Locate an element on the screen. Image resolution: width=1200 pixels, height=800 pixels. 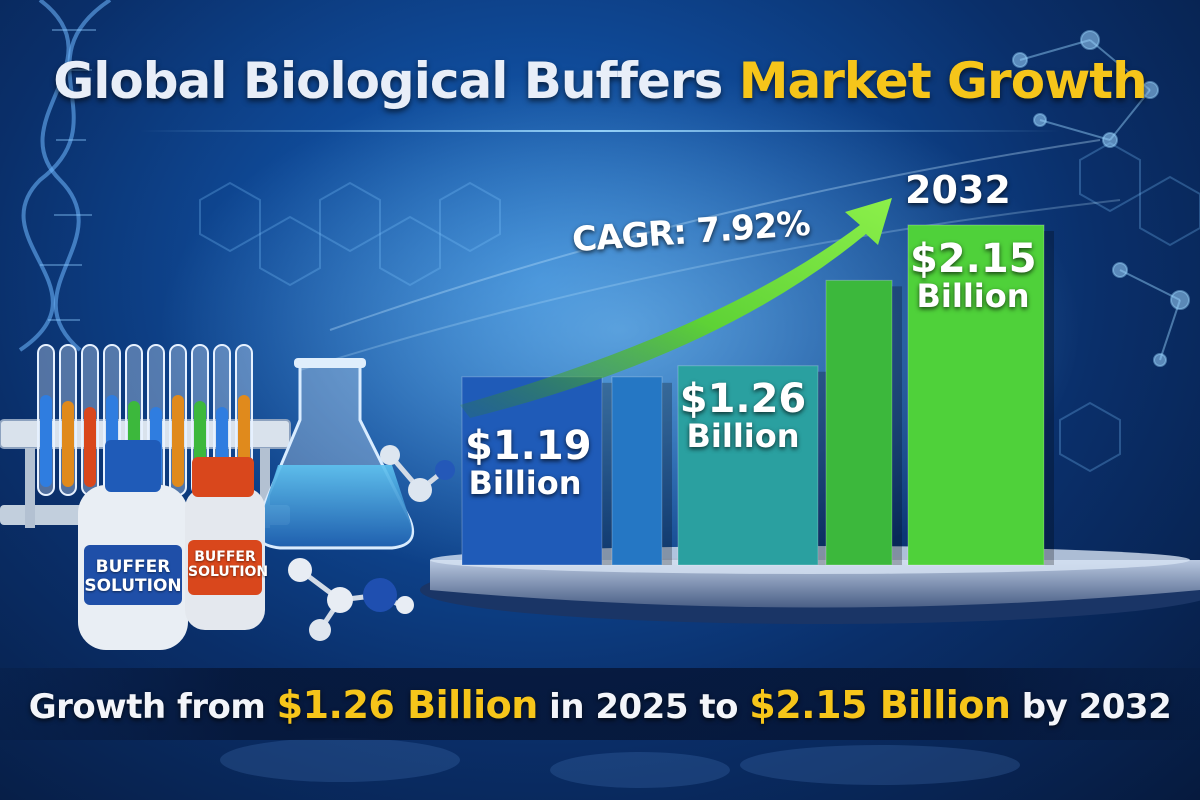
footer-p2: in 2025 to is located at coordinates (643, 707).